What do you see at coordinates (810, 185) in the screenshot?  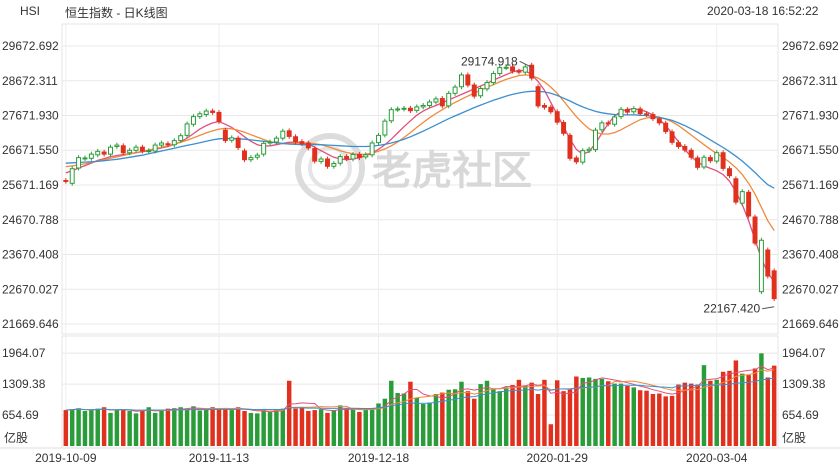 I see `price-tick-right: 25671.169` at bounding box center [810, 185].